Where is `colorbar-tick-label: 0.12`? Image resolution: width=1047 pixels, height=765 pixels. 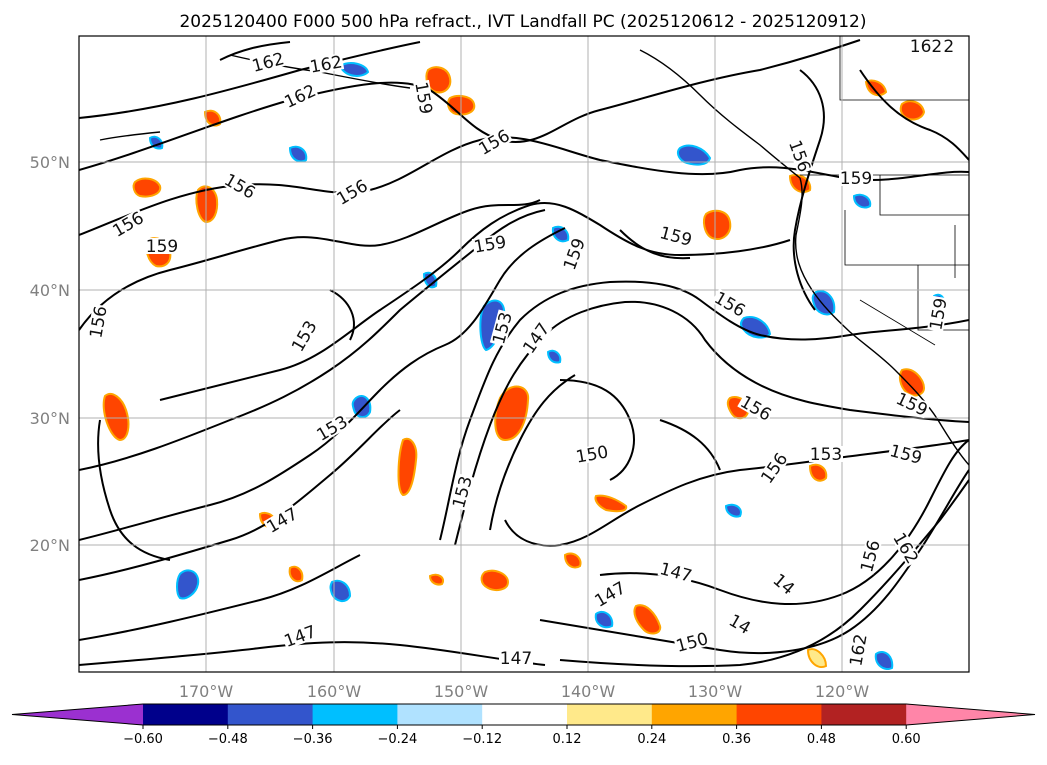
colorbar-tick-label: 0.12 is located at coordinates (567, 739).